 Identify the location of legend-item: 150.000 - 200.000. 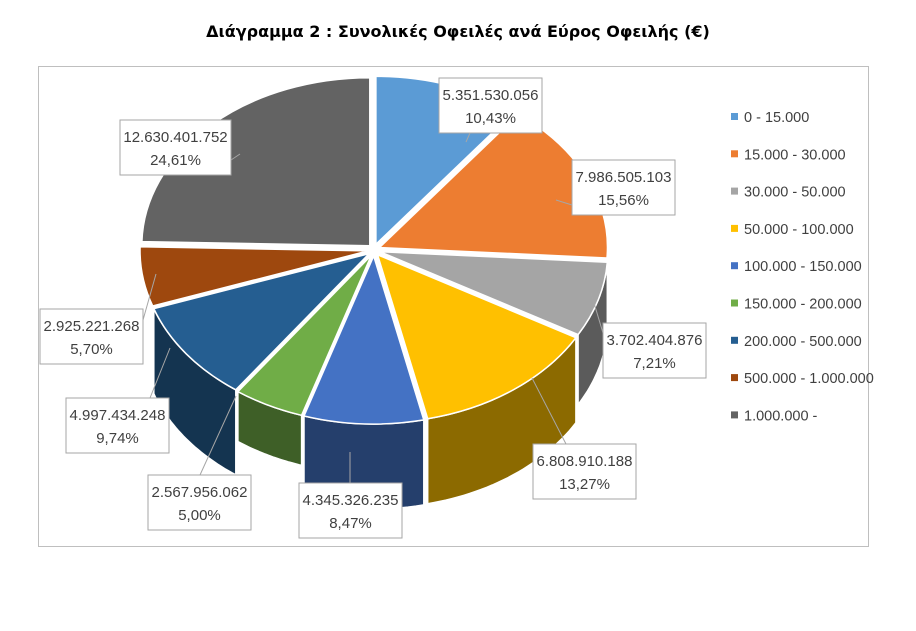
(796, 305).